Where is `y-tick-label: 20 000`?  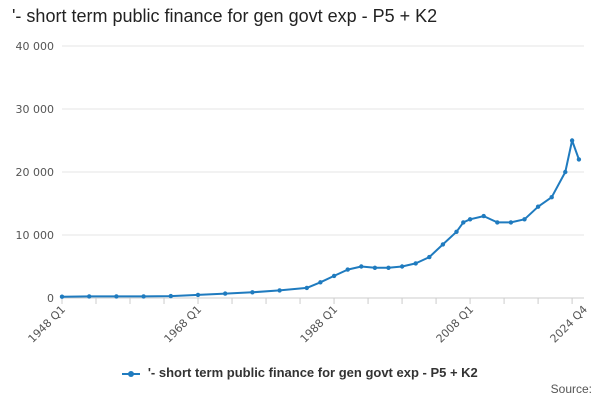 y-tick-label: 20 000 is located at coordinates (35, 172).